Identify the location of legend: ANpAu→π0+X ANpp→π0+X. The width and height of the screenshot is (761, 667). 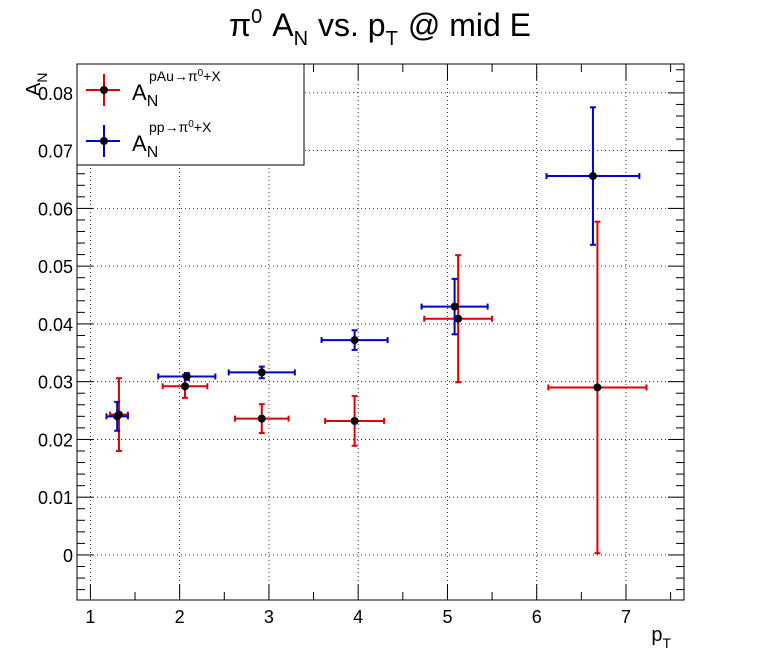
(190, 114).